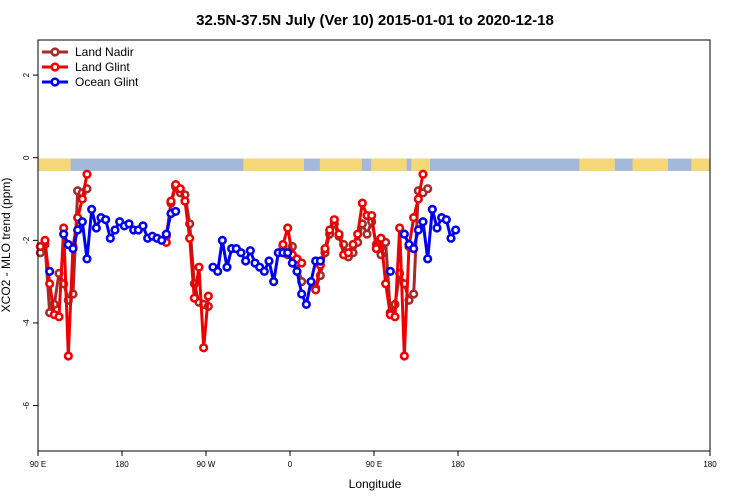  What do you see at coordinates (206, 464) in the screenshot?
I see `x-tick-label: 90 W` at bounding box center [206, 464].